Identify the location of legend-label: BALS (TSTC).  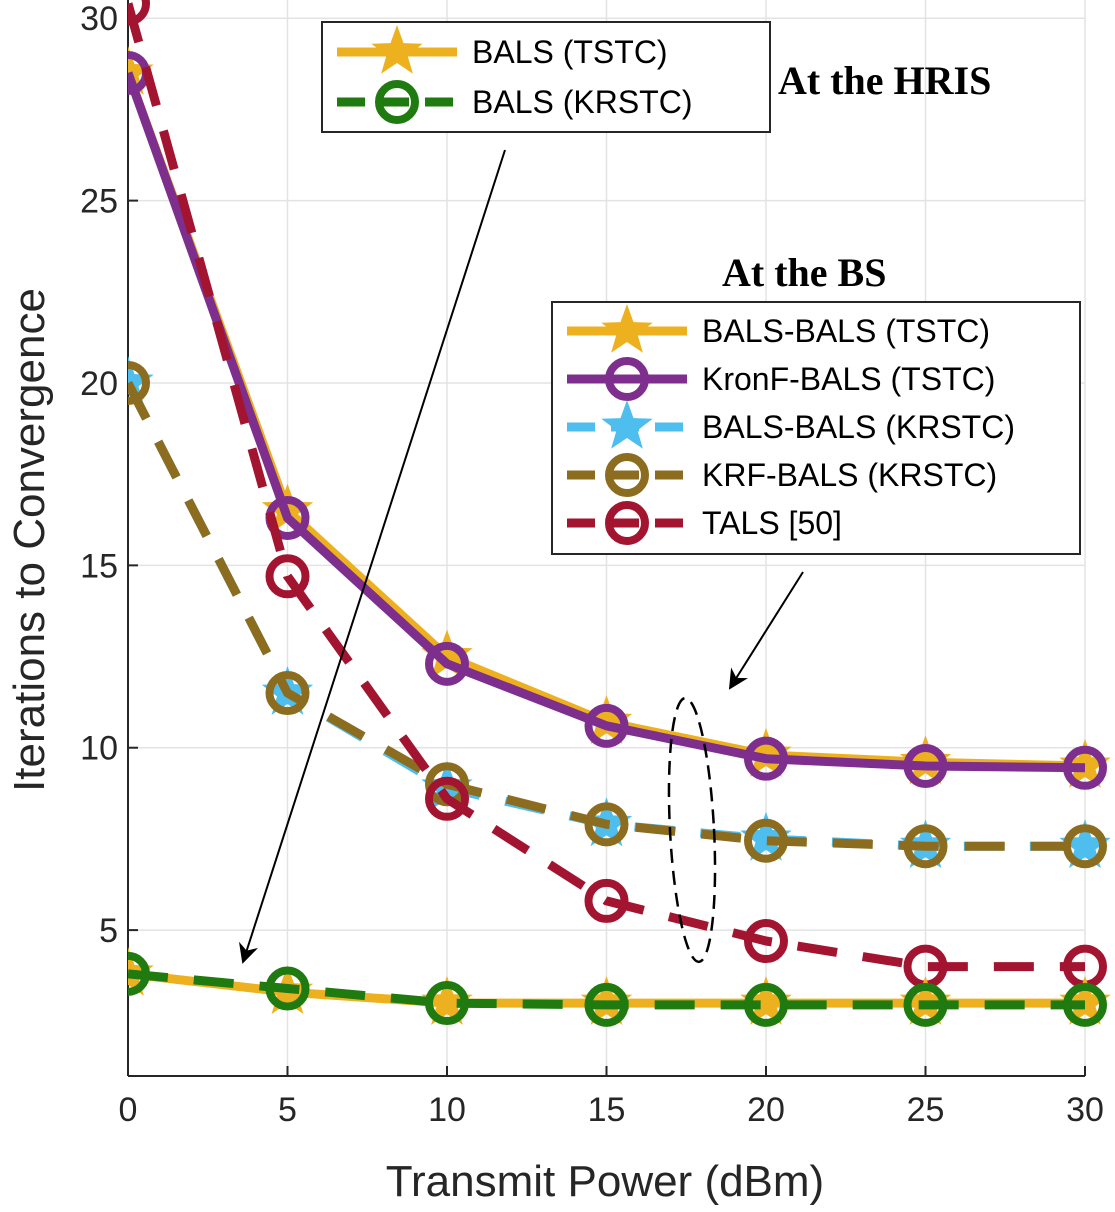
(570, 52).